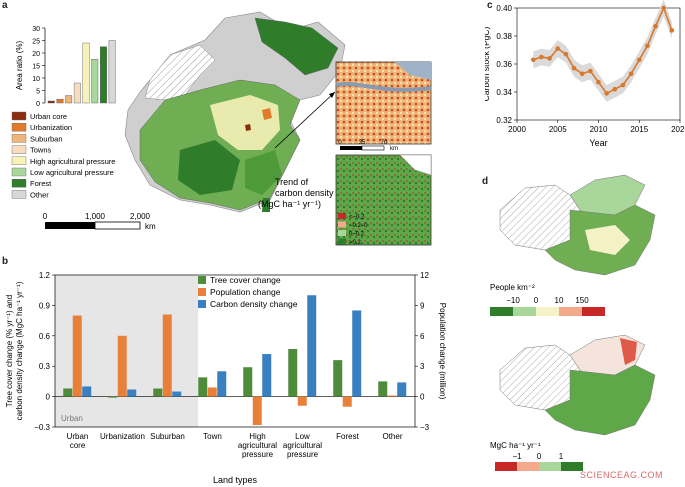 The image size is (685, 487). I want to click on legend-label: Forest, so click(41, 183).